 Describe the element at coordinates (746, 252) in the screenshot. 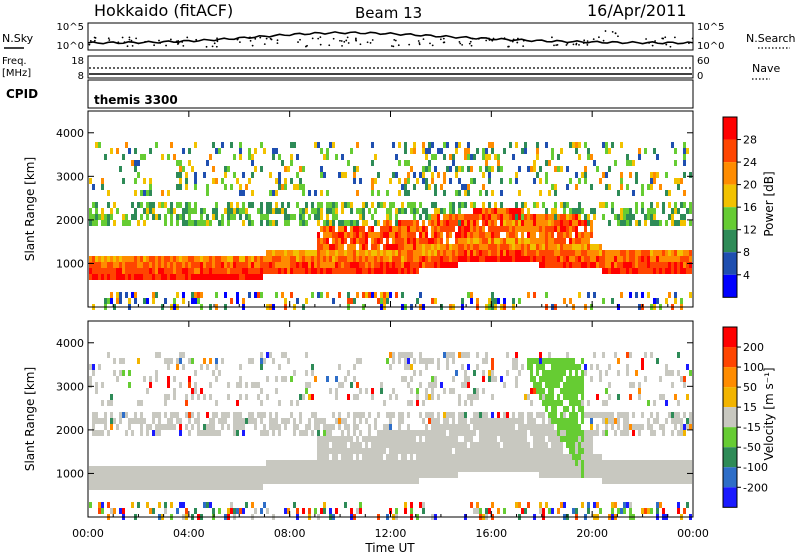

I see `colorbar-tick-label: 8` at that location.